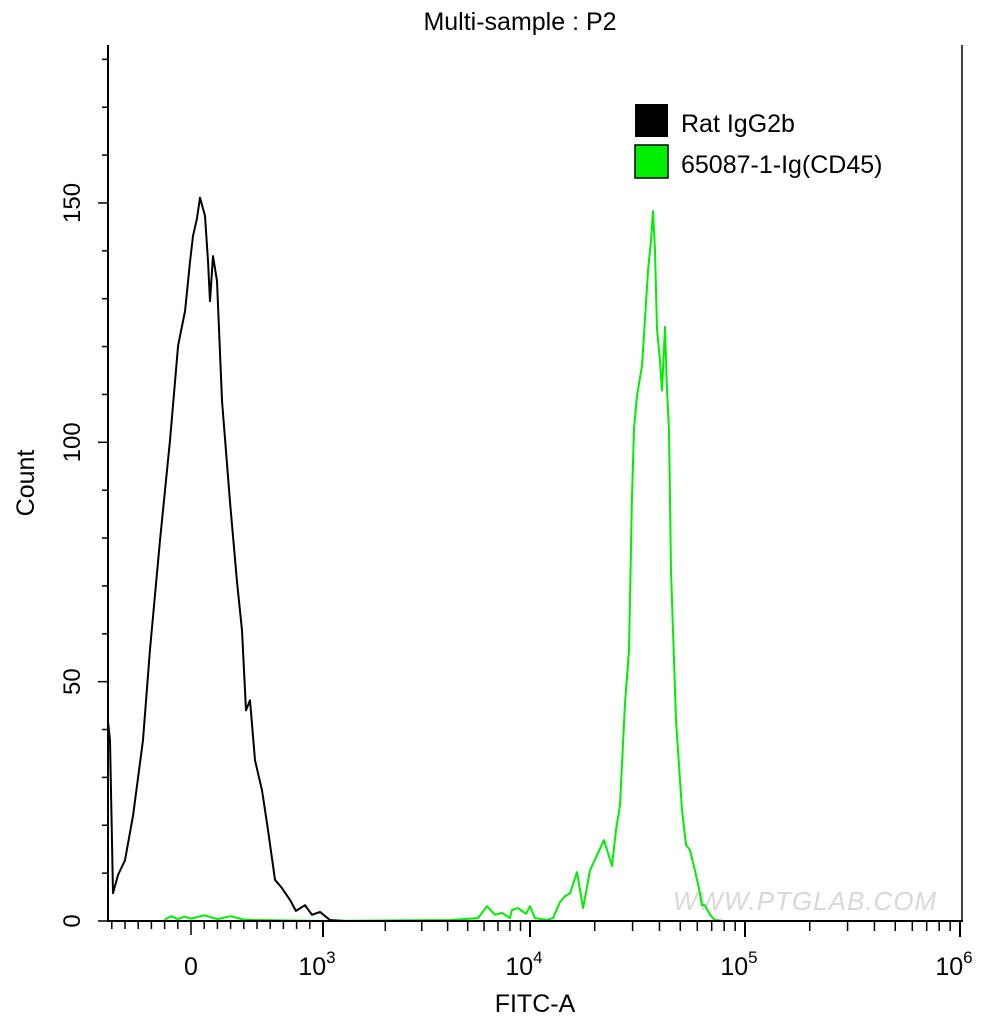  I want to click on y-tick-label: 100, so click(72, 442).